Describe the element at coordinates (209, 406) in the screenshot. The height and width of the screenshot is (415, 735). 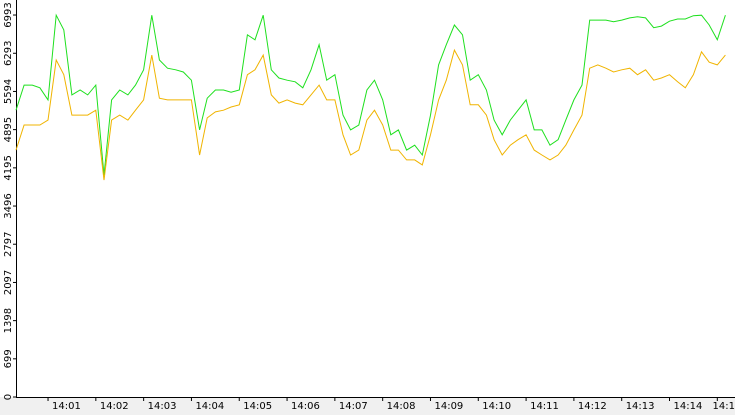
I see `x-tick-label: 14:04` at that location.